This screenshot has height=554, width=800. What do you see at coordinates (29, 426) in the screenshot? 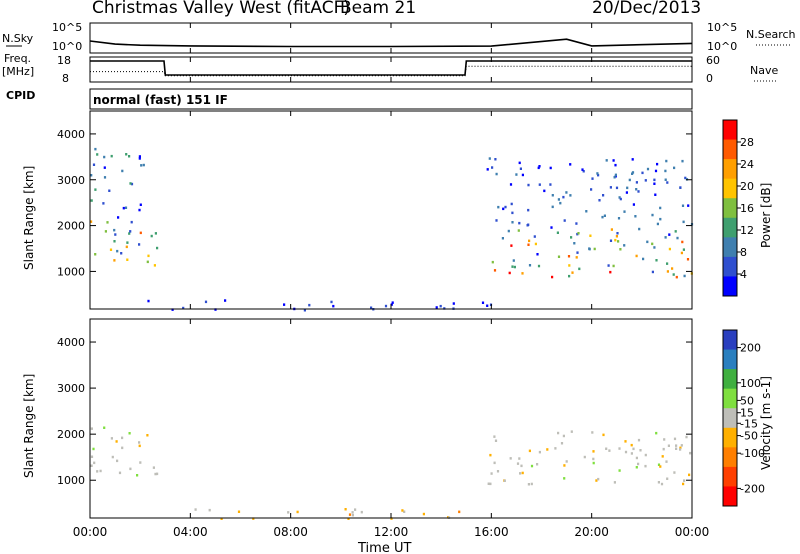
I see `velocity-ylabel: Slant Range [km]` at bounding box center [29, 426].